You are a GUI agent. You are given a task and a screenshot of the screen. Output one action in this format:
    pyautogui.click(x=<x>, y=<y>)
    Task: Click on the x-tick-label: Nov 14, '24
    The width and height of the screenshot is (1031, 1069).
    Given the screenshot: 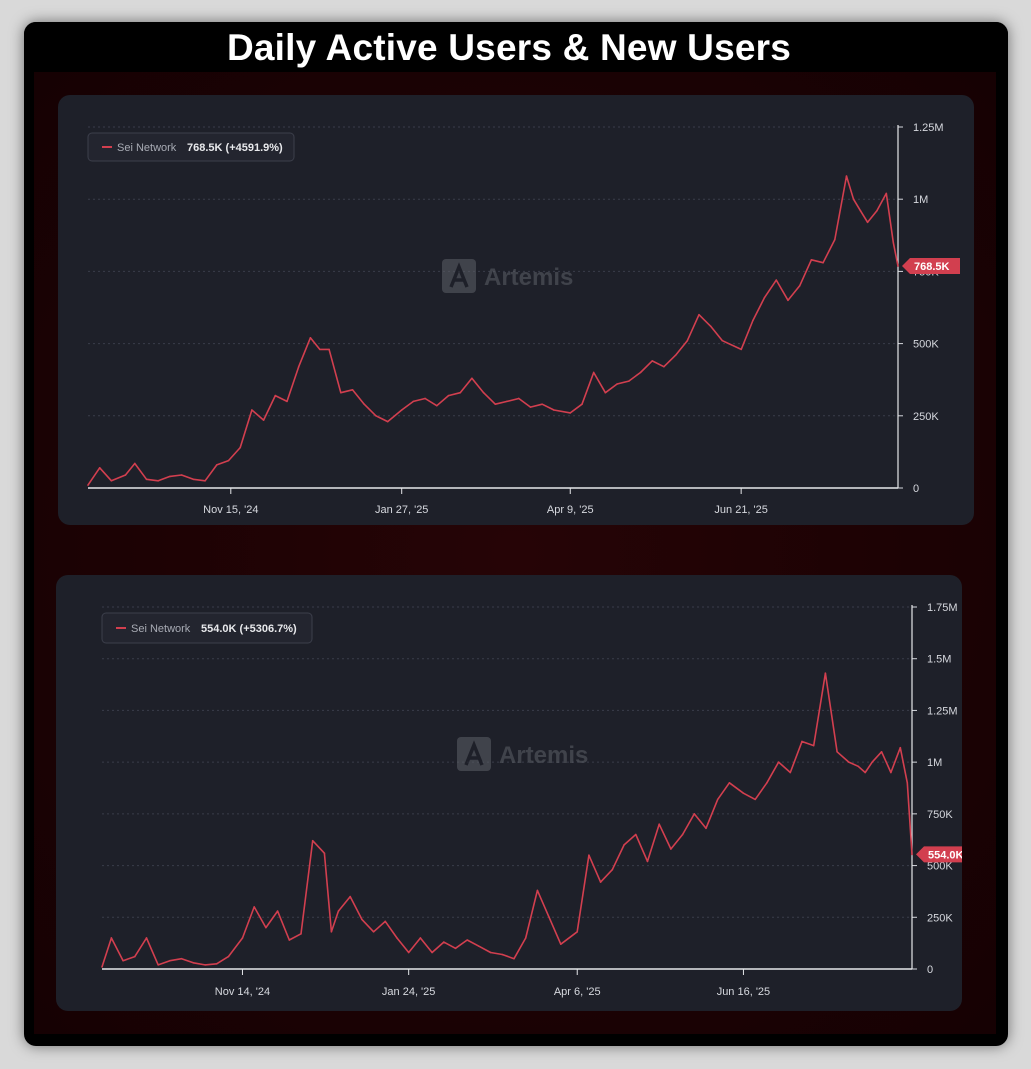 What is the action you would take?
    pyautogui.click(x=242, y=992)
    